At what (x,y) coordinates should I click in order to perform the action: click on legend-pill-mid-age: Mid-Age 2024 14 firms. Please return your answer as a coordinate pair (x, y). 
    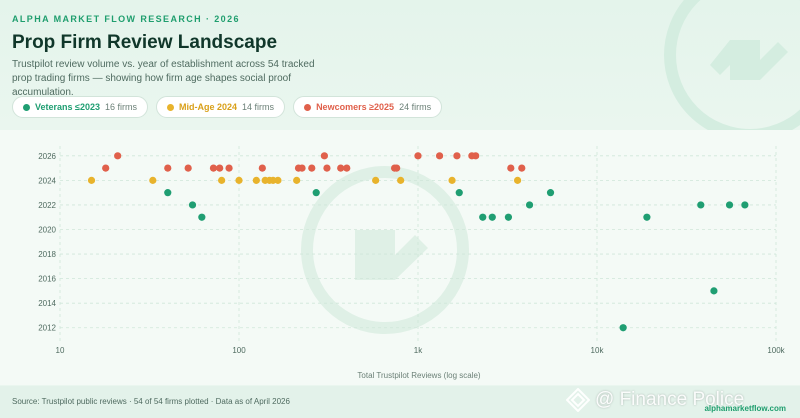
    Looking at the image, I should click on (221, 107).